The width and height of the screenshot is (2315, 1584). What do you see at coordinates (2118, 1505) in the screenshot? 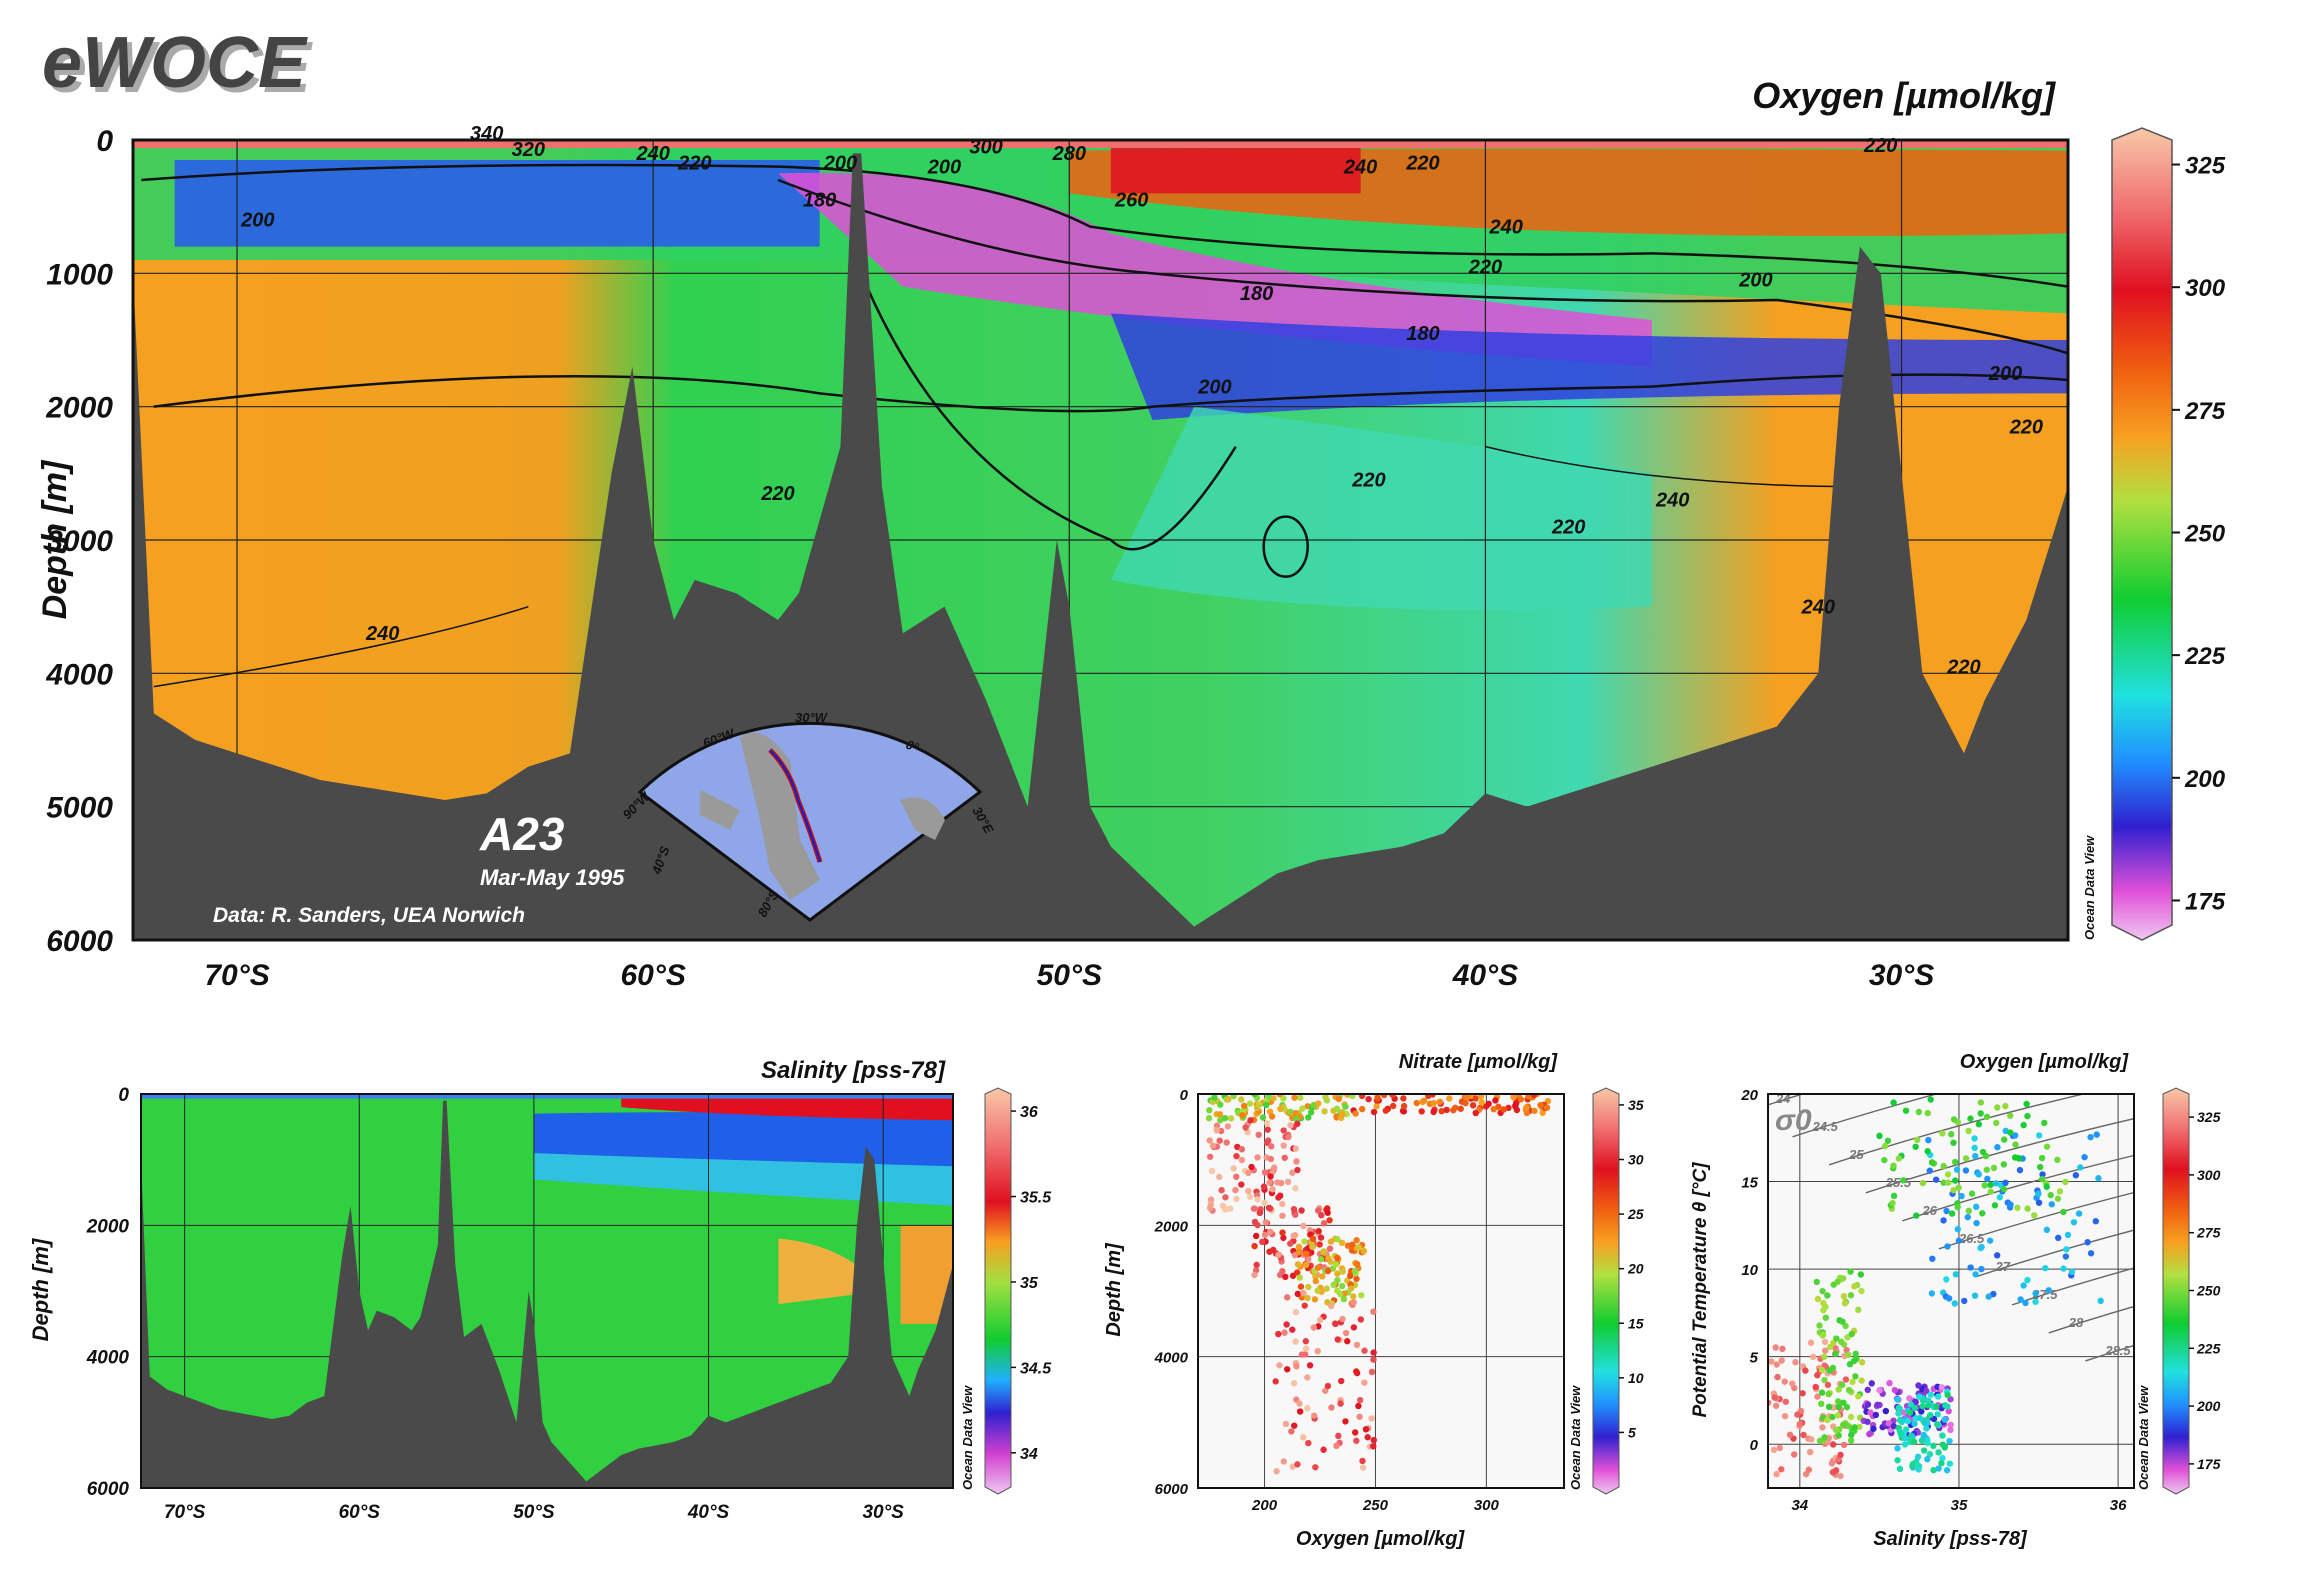
I see `ts-x-tick-36: 36` at bounding box center [2118, 1505].